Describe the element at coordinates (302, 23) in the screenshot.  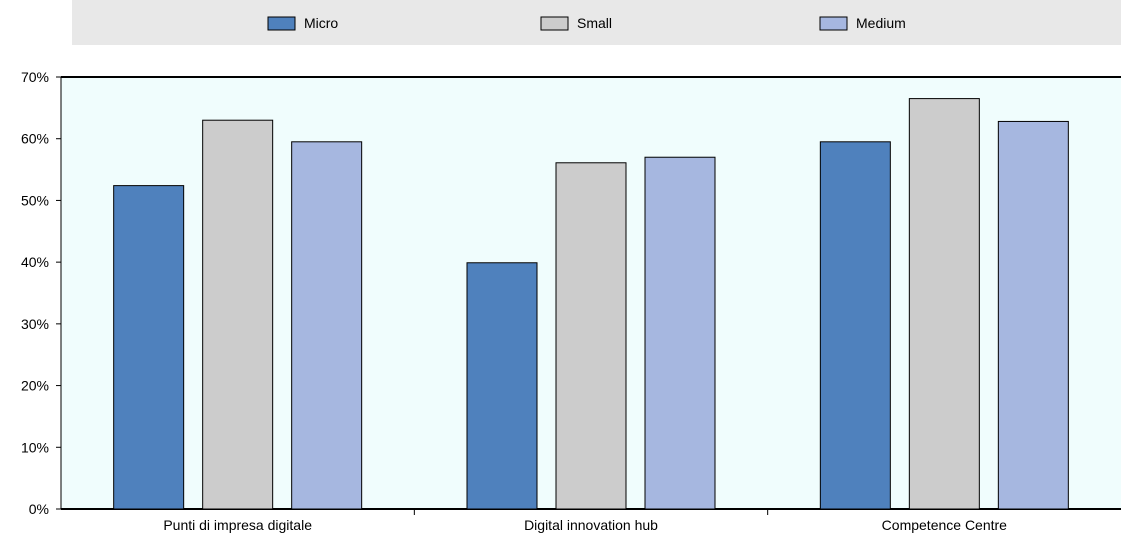
I see `legend-item-micro: Micro` at that location.